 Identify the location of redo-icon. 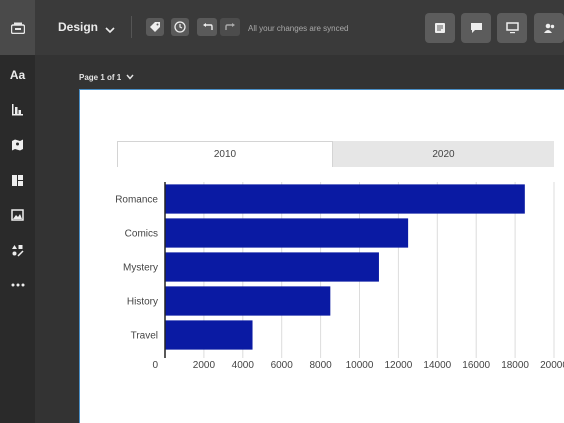
(229, 26).